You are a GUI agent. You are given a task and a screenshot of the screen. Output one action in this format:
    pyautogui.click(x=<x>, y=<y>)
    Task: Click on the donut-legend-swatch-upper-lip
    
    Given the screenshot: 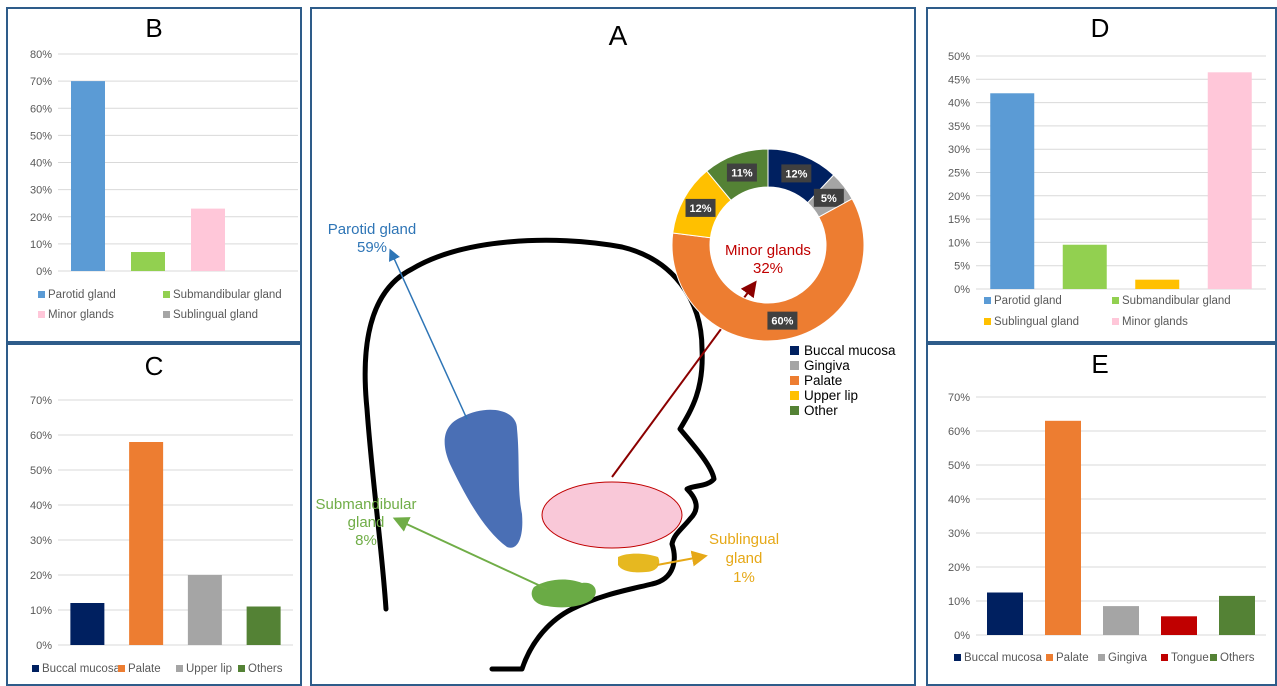 What is the action you would take?
    pyautogui.click(x=794, y=395)
    